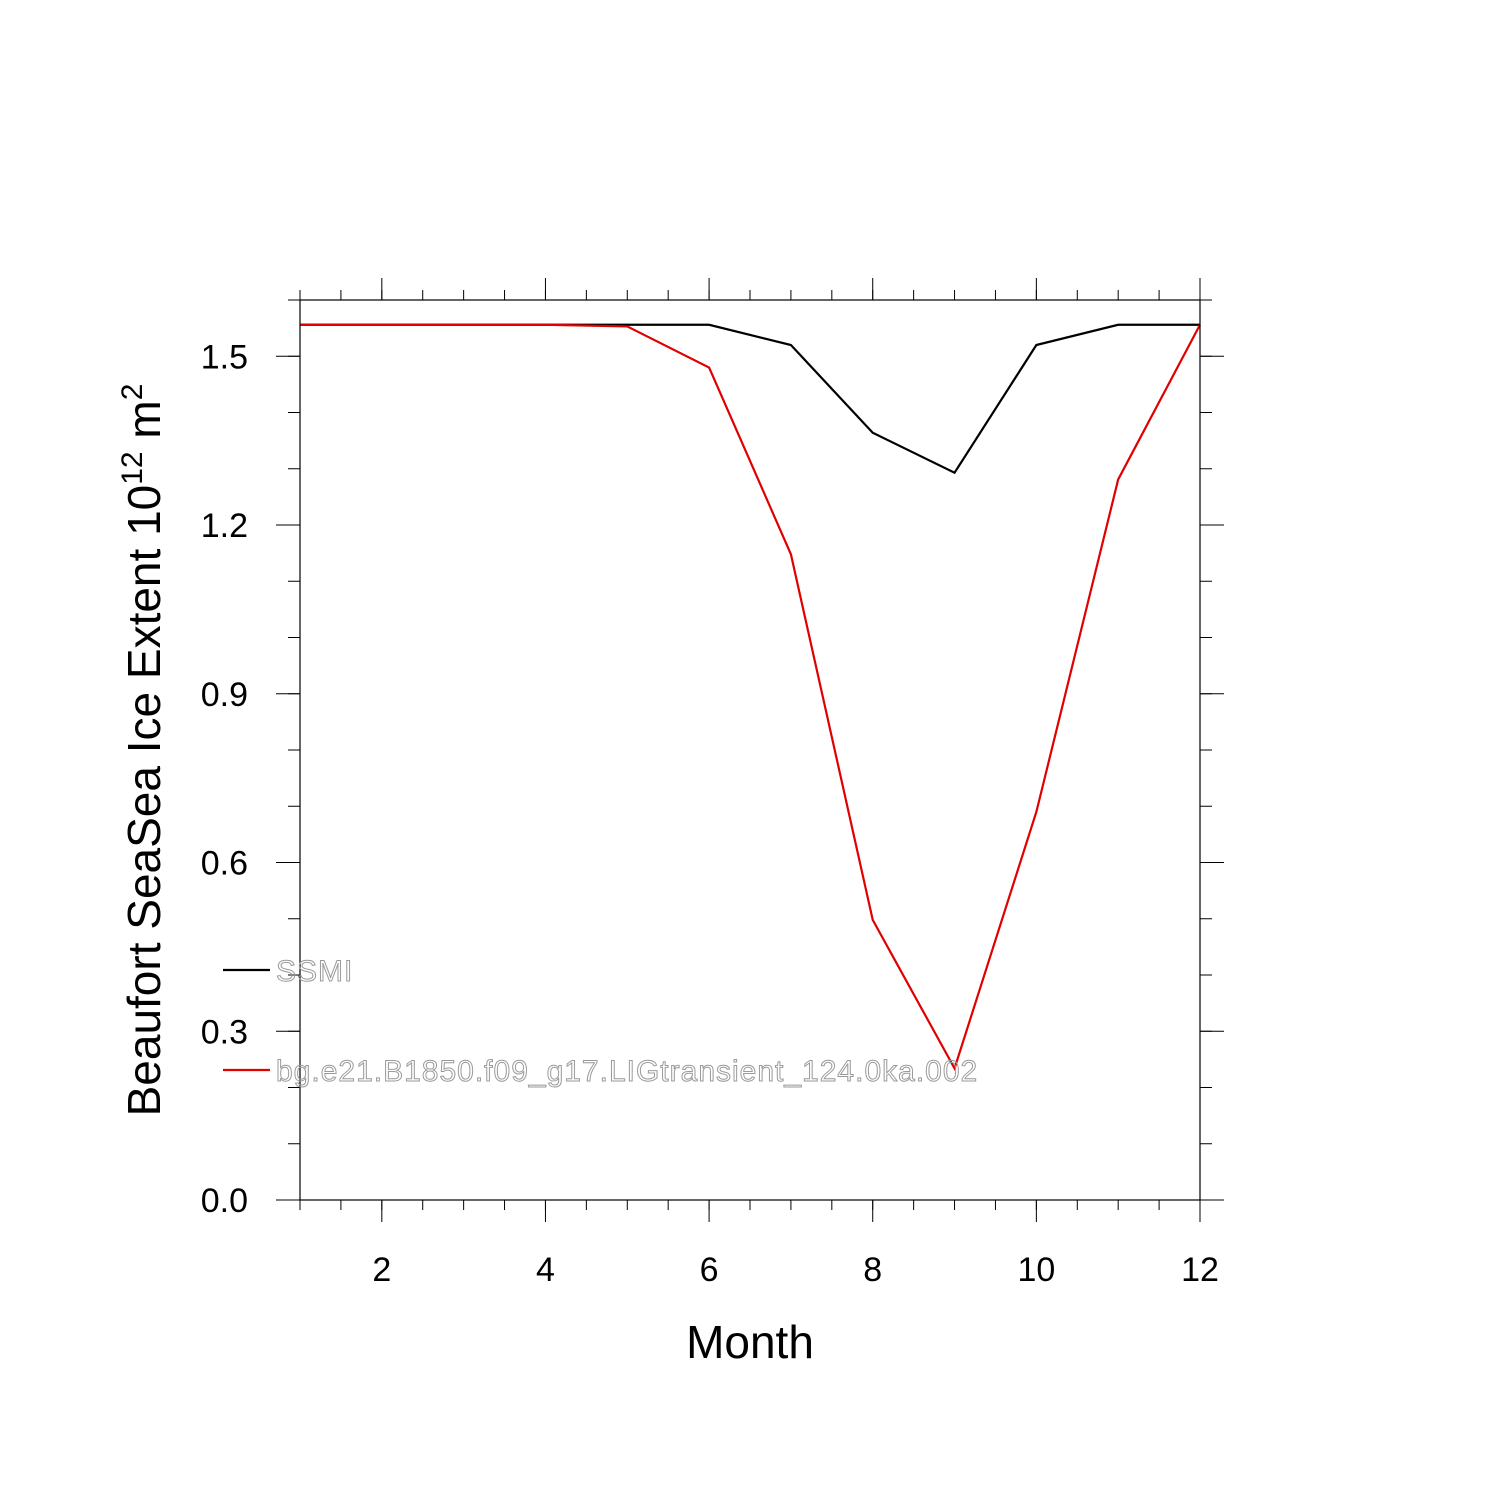  What do you see at coordinates (224, 1032) in the screenshot?
I see `y-tick-label: 0.3` at bounding box center [224, 1032].